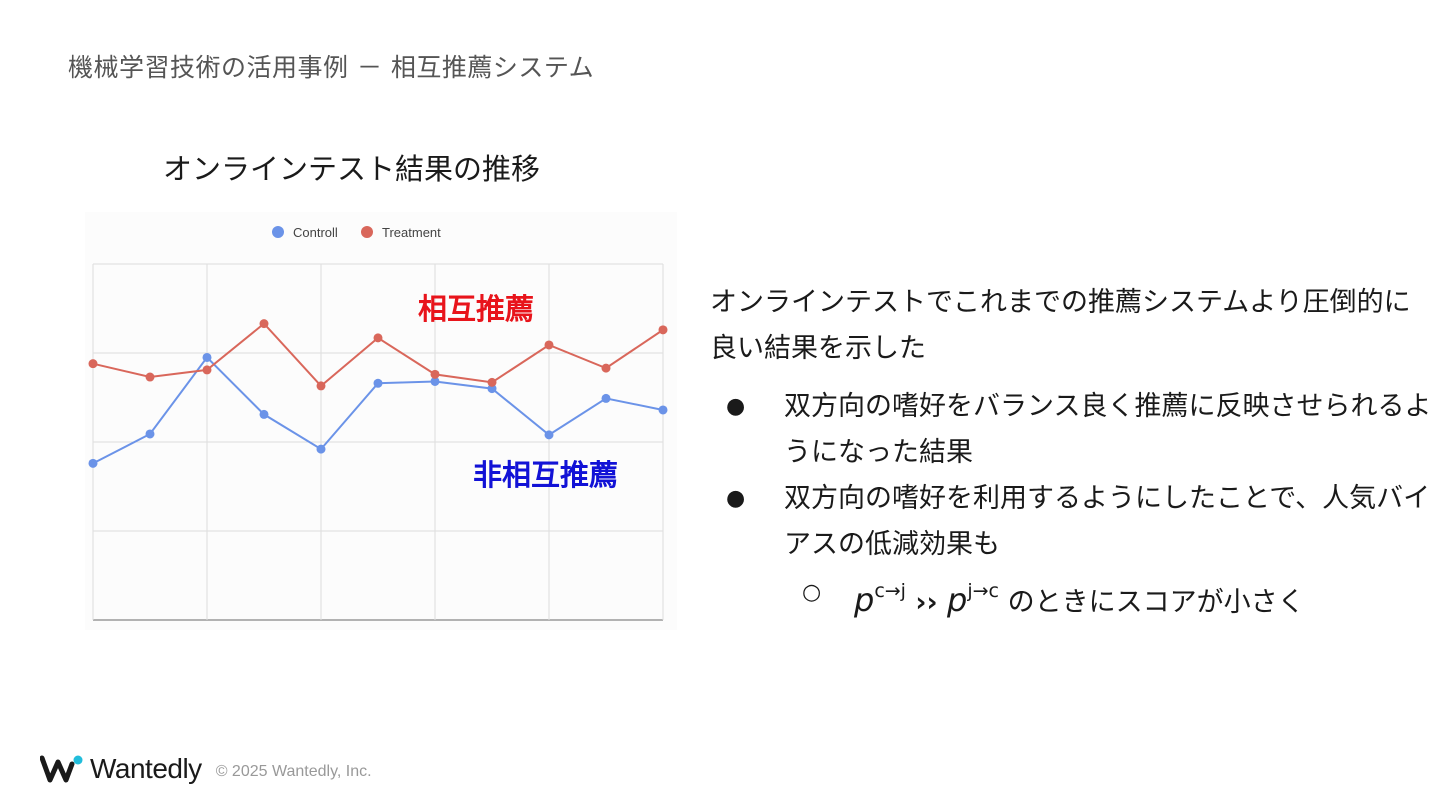 The width and height of the screenshot is (1440, 810). I want to click on legend-label: Treatment, so click(411, 232).